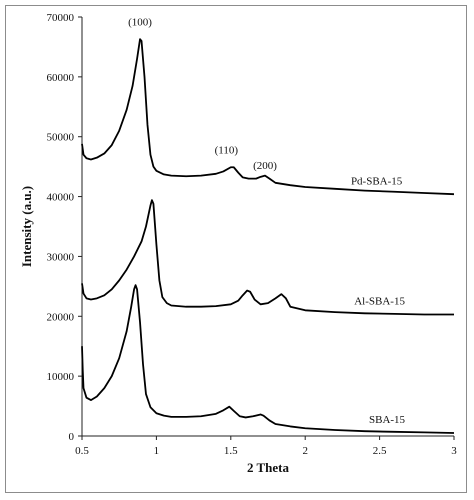  I want to click on y-tick-label: 70000, so click(61, 18).